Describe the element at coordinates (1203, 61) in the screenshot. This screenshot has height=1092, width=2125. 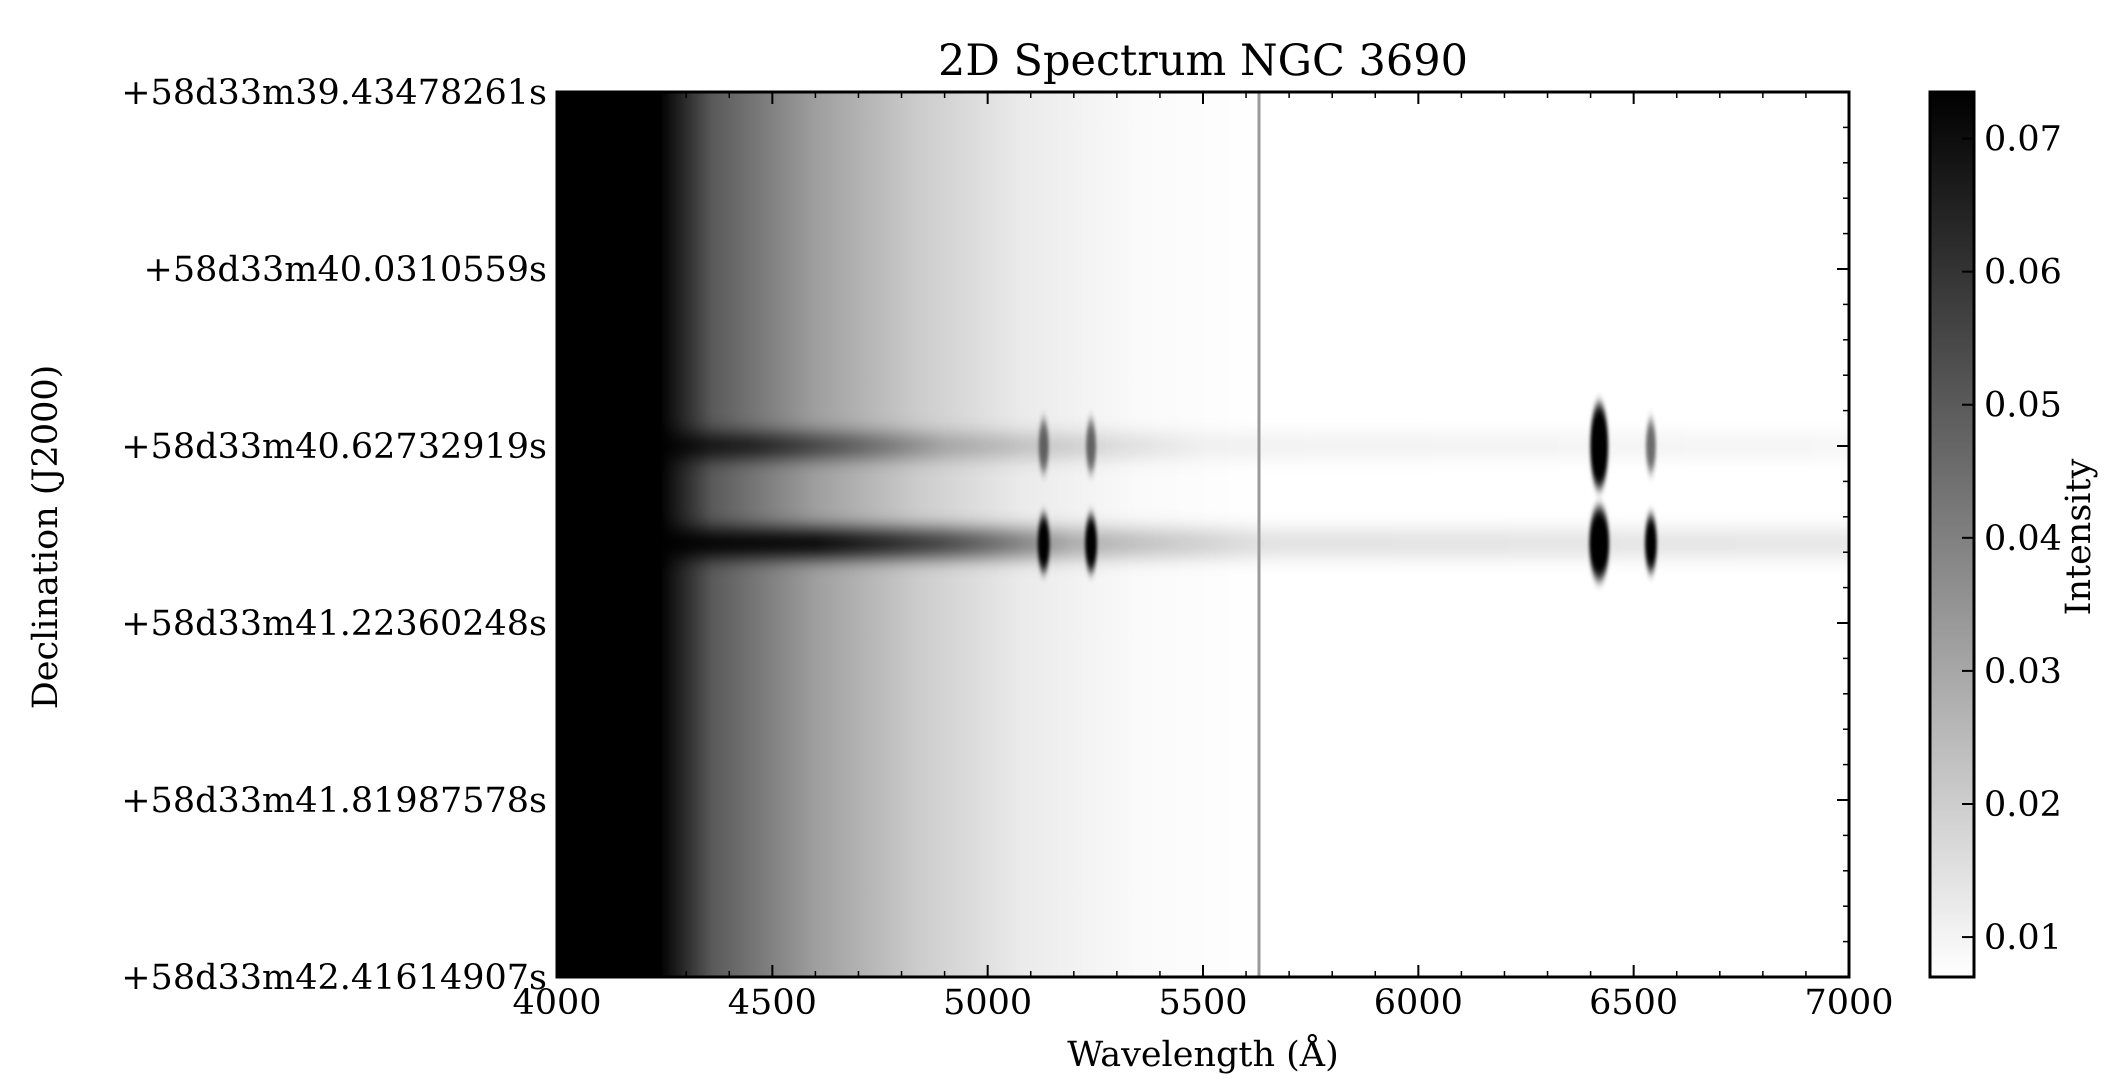
I see `chart-title: 2D Spectrum NGC 3690` at that location.